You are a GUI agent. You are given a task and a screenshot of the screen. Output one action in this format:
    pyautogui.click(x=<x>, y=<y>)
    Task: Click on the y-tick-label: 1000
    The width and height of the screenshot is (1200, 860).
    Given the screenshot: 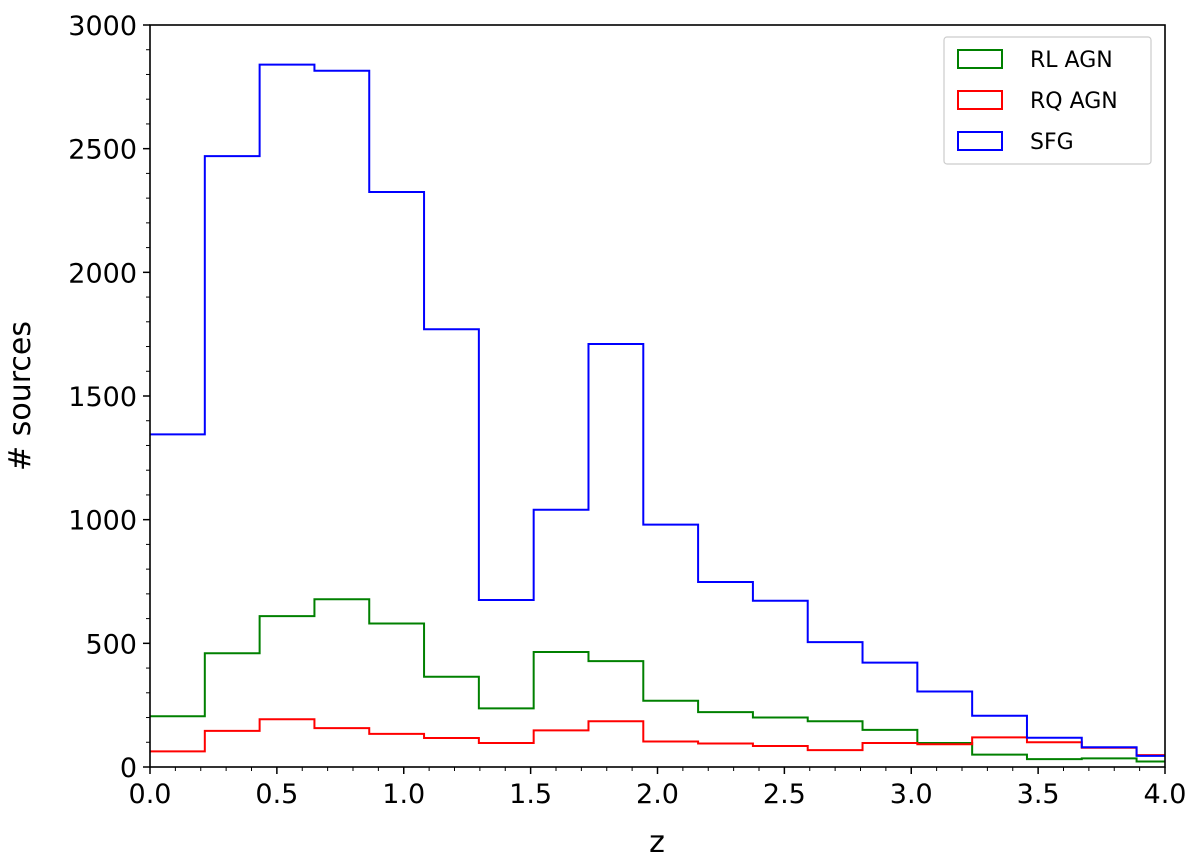 What is the action you would take?
    pyautogui.click(x=102, y=521)
    